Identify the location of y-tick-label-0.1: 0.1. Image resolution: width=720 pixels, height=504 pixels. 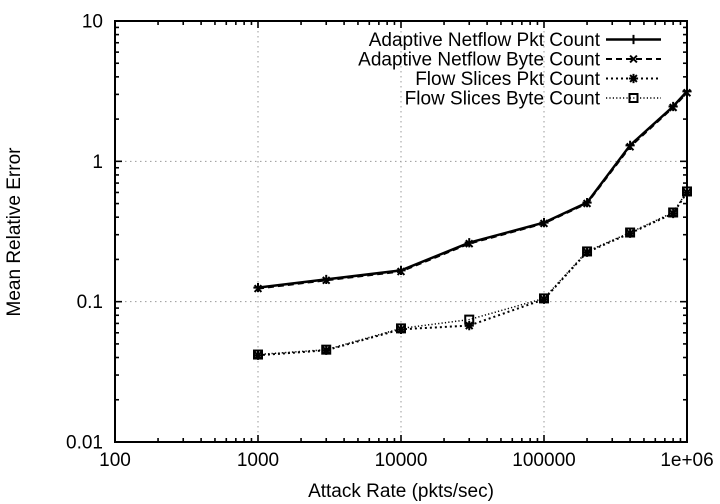
(90, 302).